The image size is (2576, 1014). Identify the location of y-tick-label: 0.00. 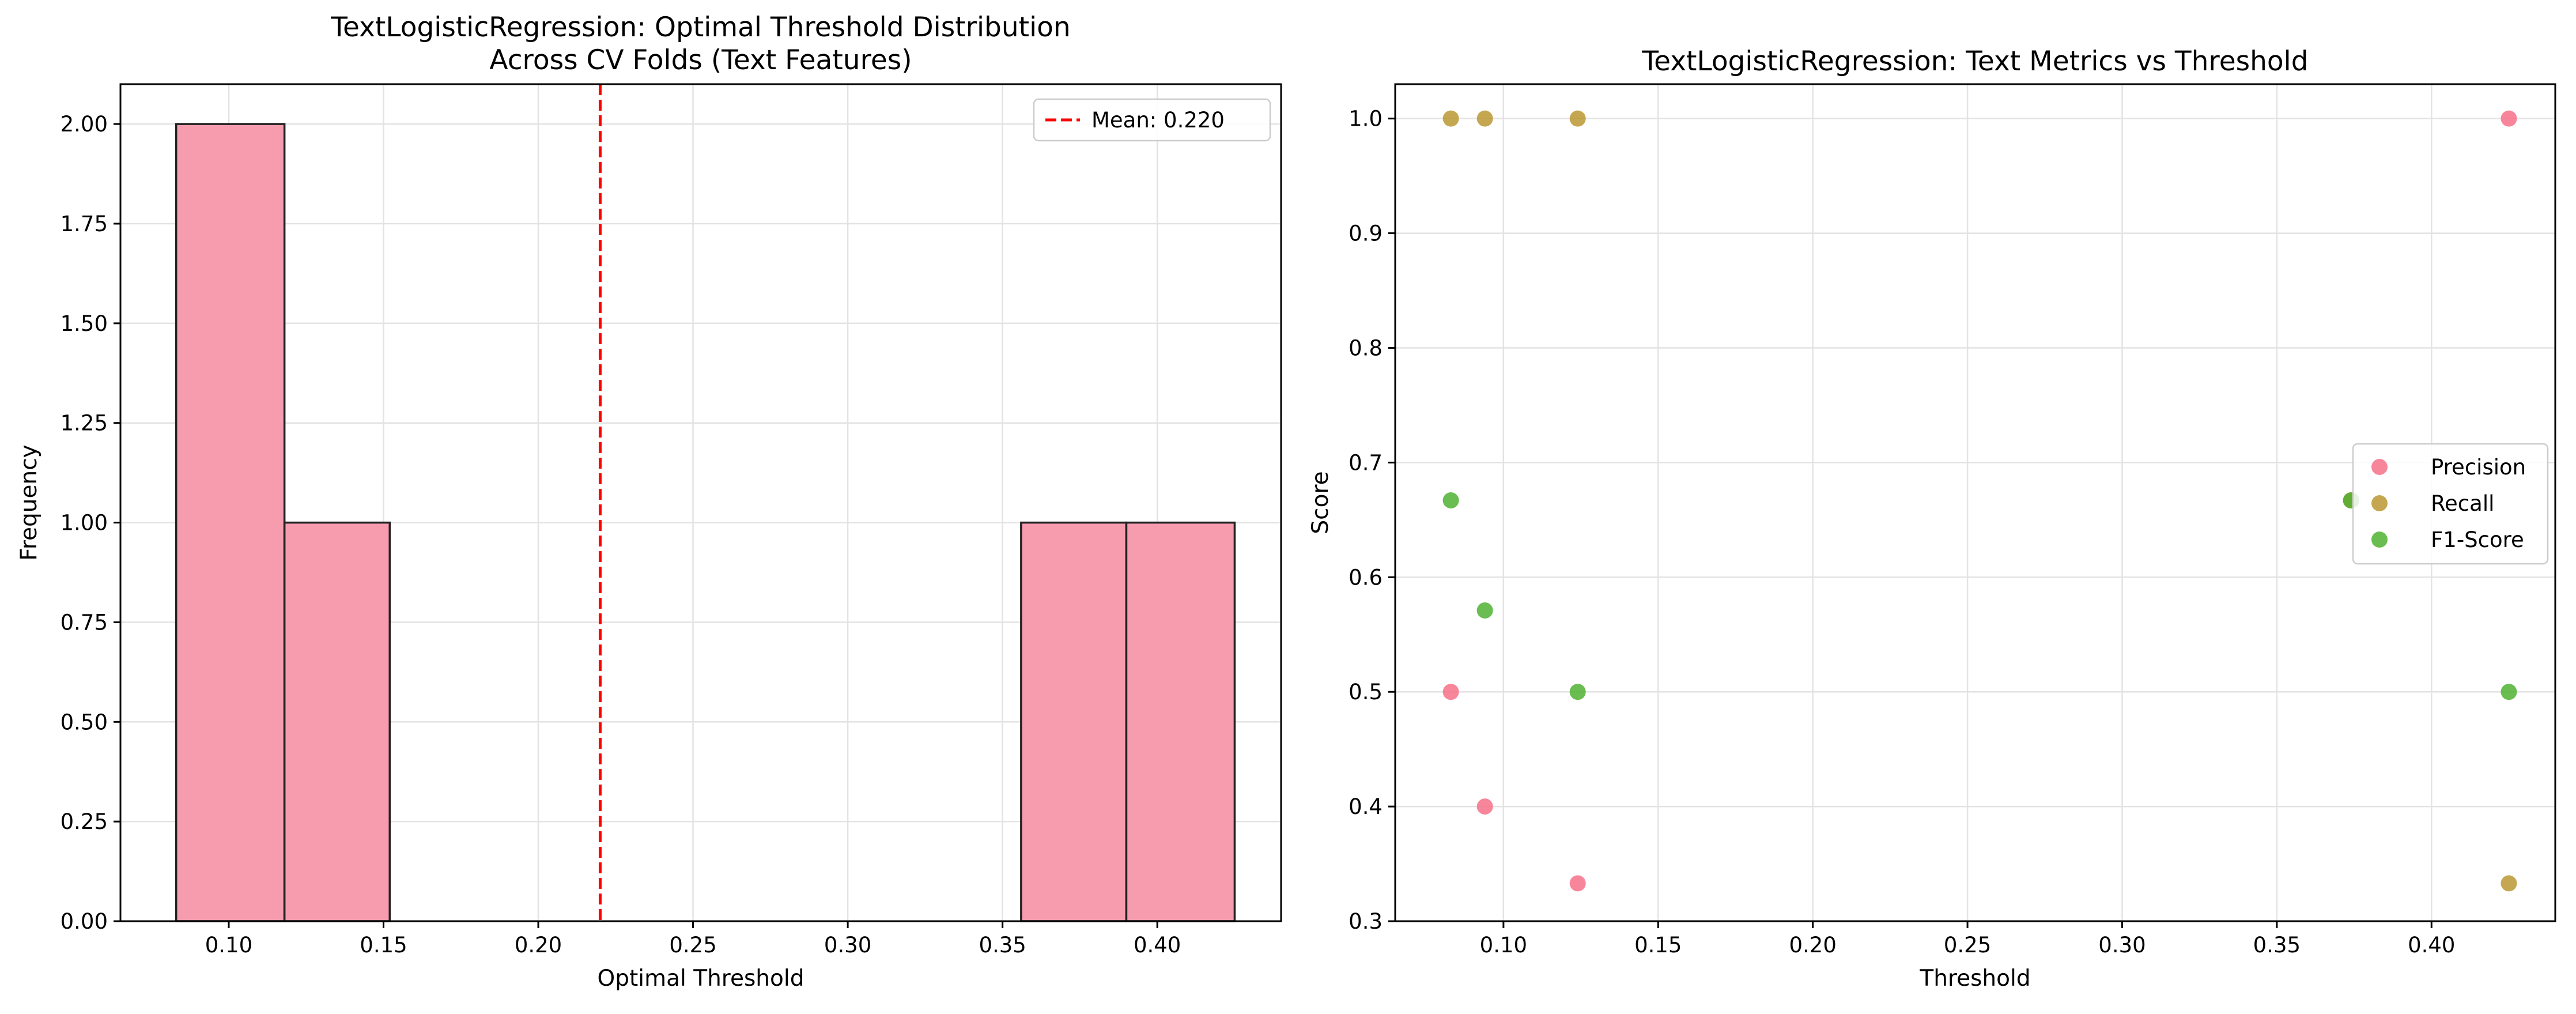
(84, 922).